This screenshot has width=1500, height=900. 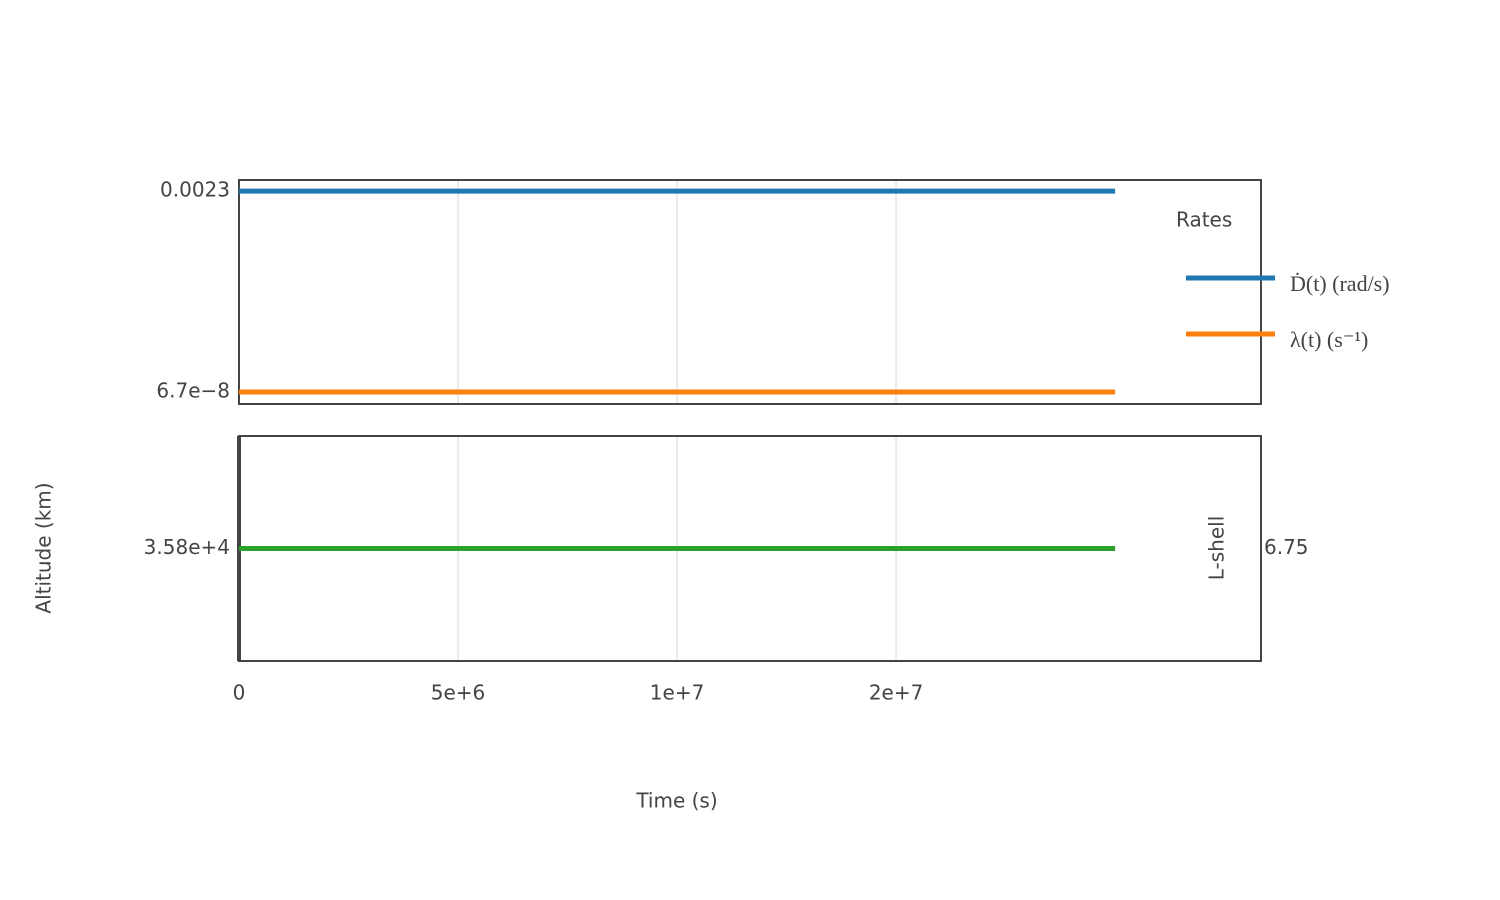 I want to click on x-axis-title: Time (s), so click(x=676, y=801).